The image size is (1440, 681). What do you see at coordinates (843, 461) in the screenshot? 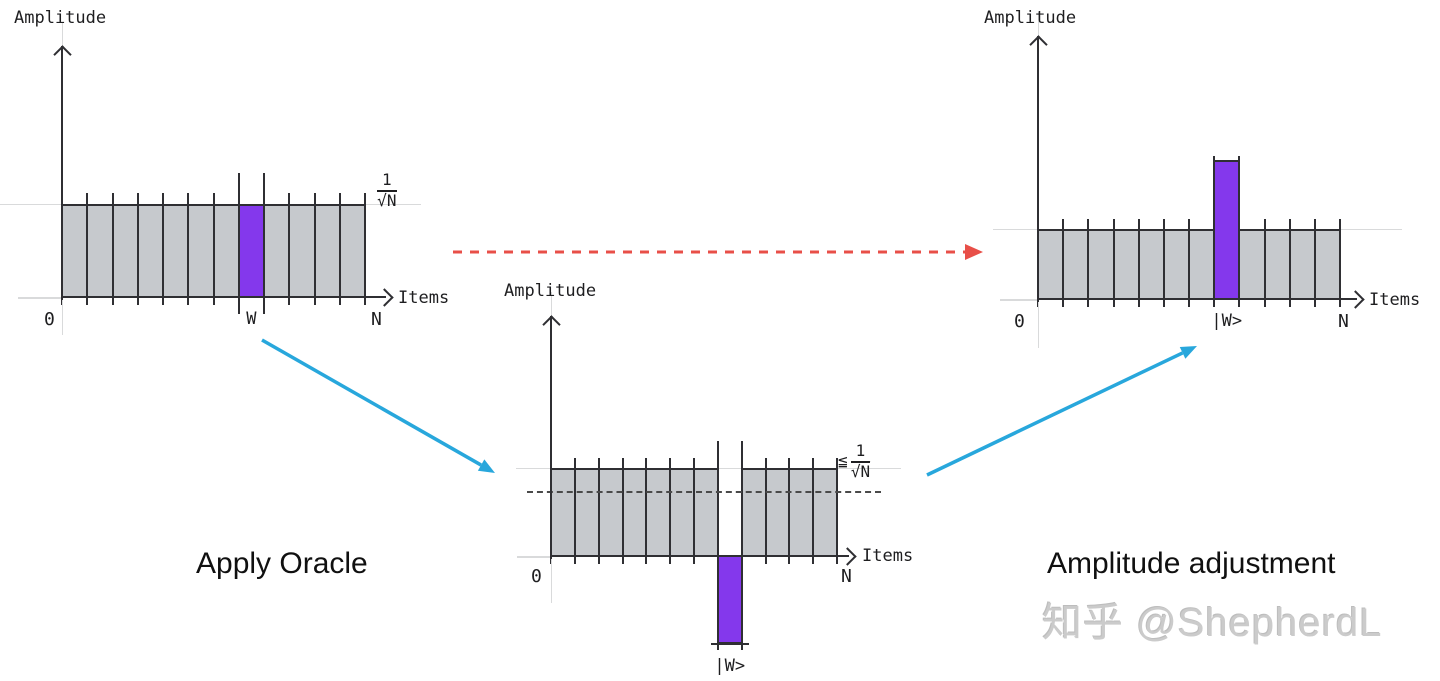
I see `leq-symbol: ≦` at bounding box center [843, 461].